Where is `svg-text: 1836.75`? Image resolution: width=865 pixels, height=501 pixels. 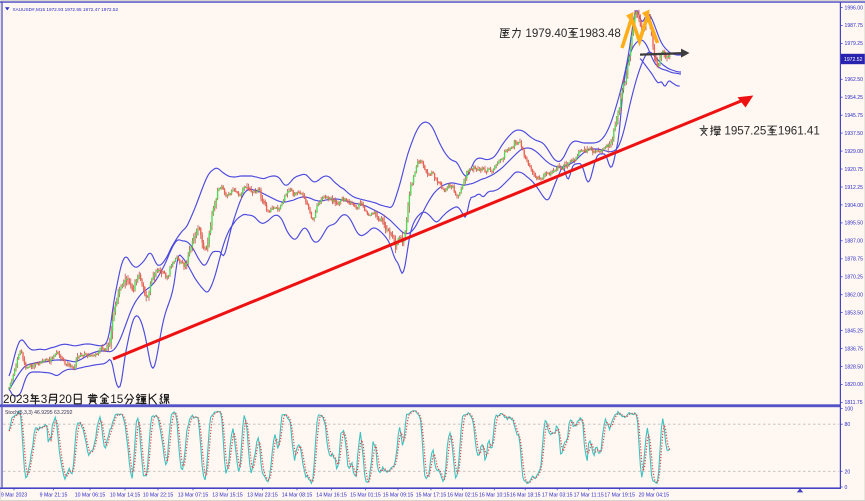 svg-text: 1836.75 is located at coordinates (854, 349).